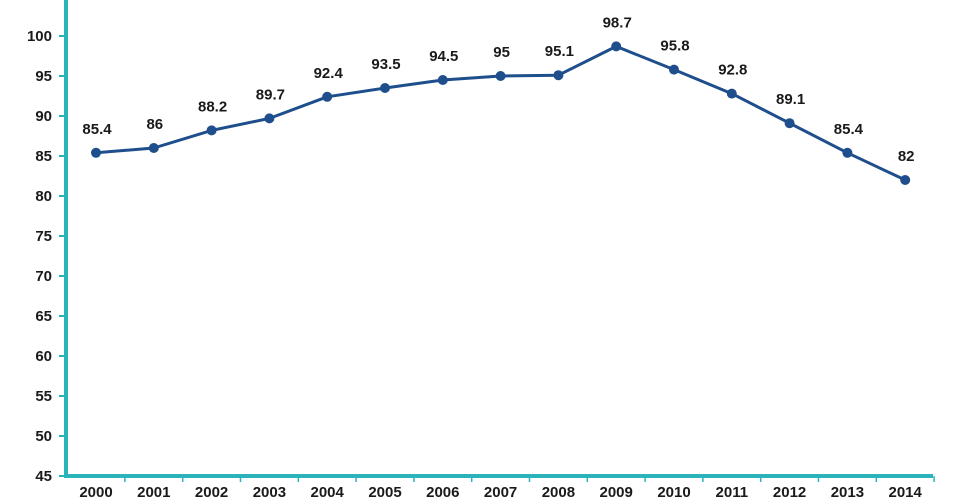 This screenshot has width=960, height=500. What do you see at coordinates (906, 492) in the screenshot?
I see `x-tick-label: 2014` at bounding box center [906, 492].